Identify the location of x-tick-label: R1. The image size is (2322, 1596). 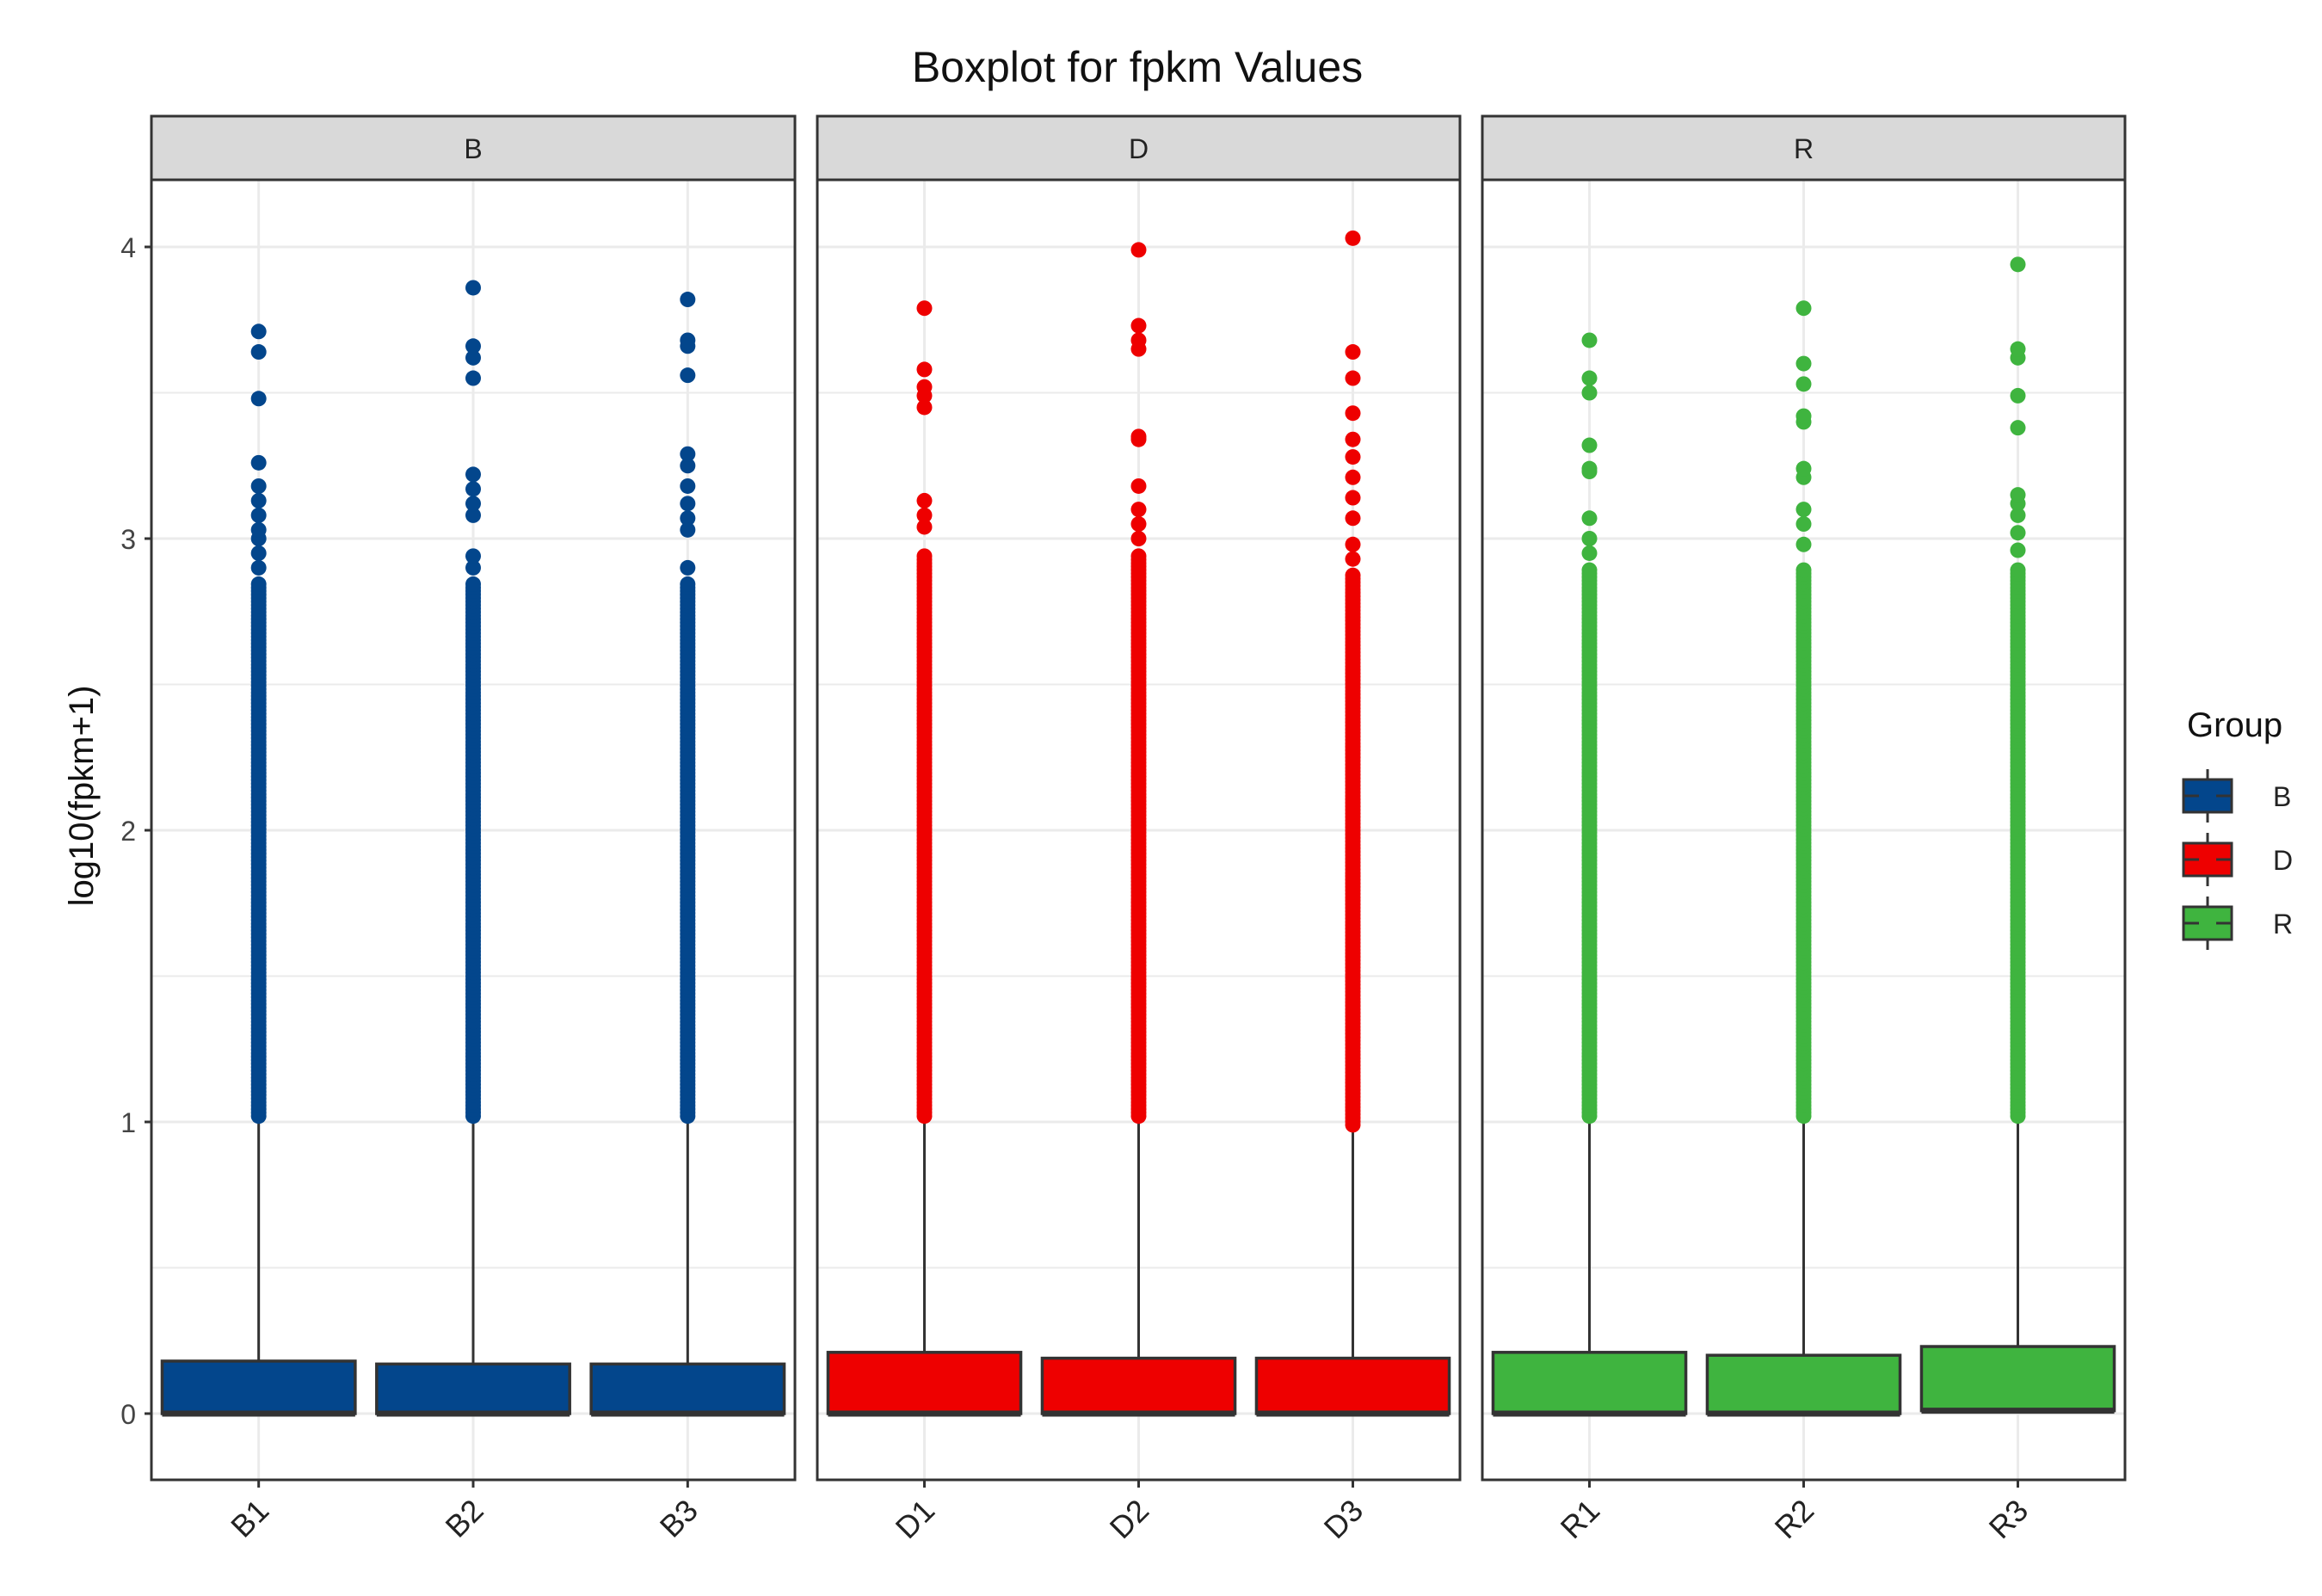
(1580, 1519).